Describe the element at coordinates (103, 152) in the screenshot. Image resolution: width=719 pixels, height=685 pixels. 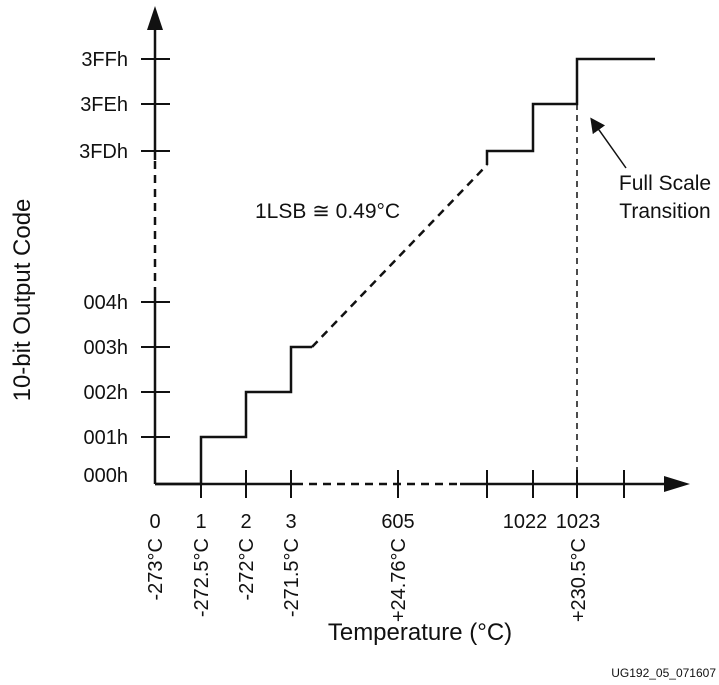
I see `y-label-3fdh: 3FDh` at that location.